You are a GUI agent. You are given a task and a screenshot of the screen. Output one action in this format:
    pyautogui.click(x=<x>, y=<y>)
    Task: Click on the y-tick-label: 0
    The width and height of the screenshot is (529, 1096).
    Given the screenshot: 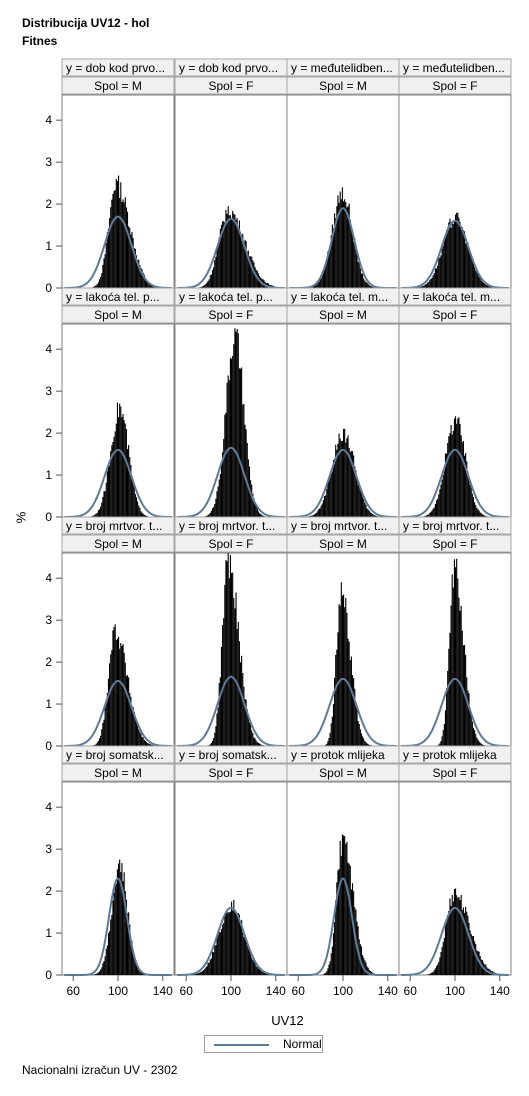 What is the action you would take?
    pyautogui.click(x=48, y=288)
    